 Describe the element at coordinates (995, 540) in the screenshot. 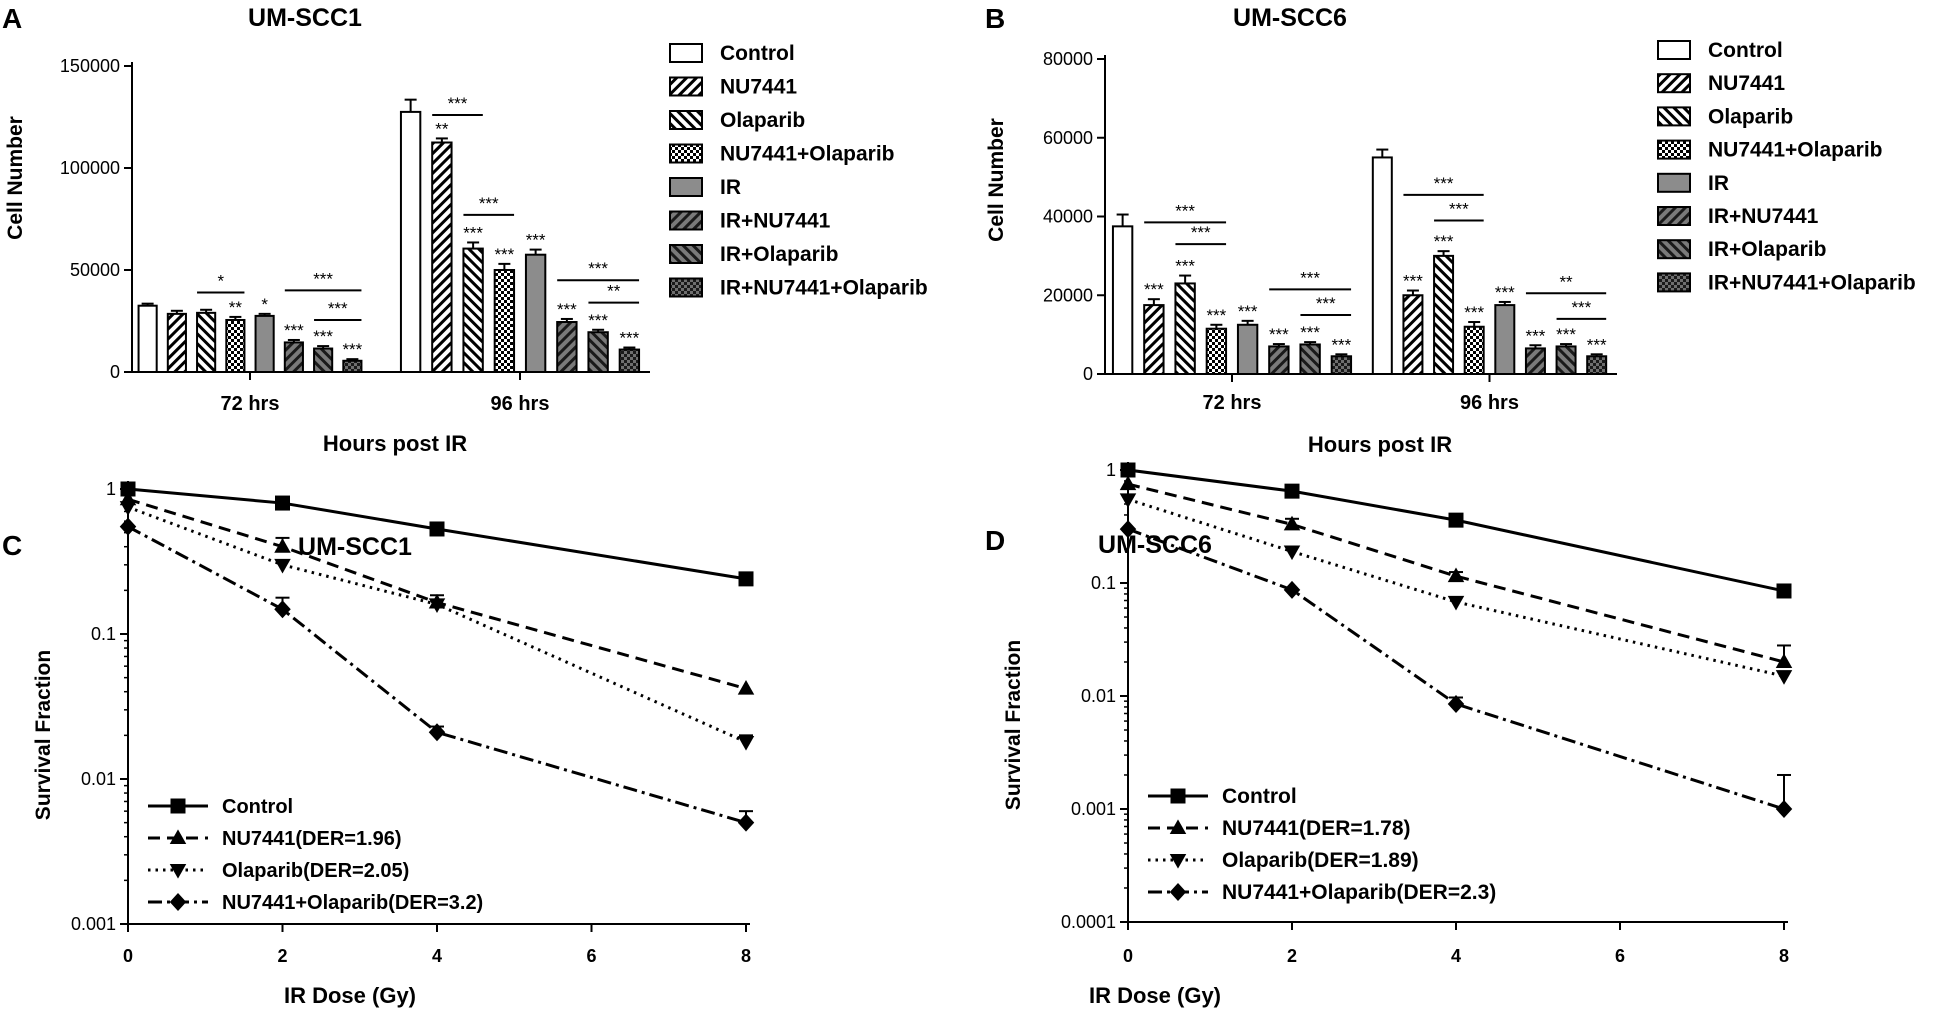

I see `panel-label-d: D` at that location.